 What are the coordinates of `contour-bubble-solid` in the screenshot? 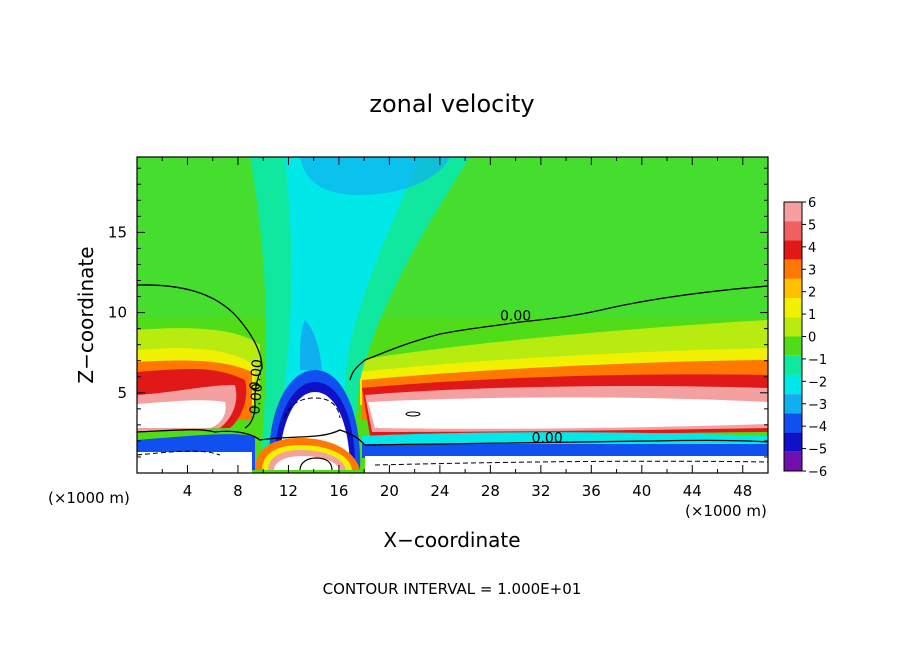 It's located at (316, 464).